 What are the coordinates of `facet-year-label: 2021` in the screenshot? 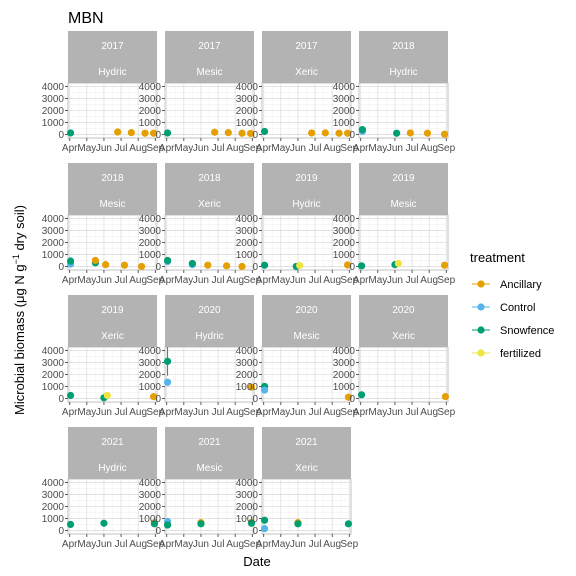 It's located at (306, 442).